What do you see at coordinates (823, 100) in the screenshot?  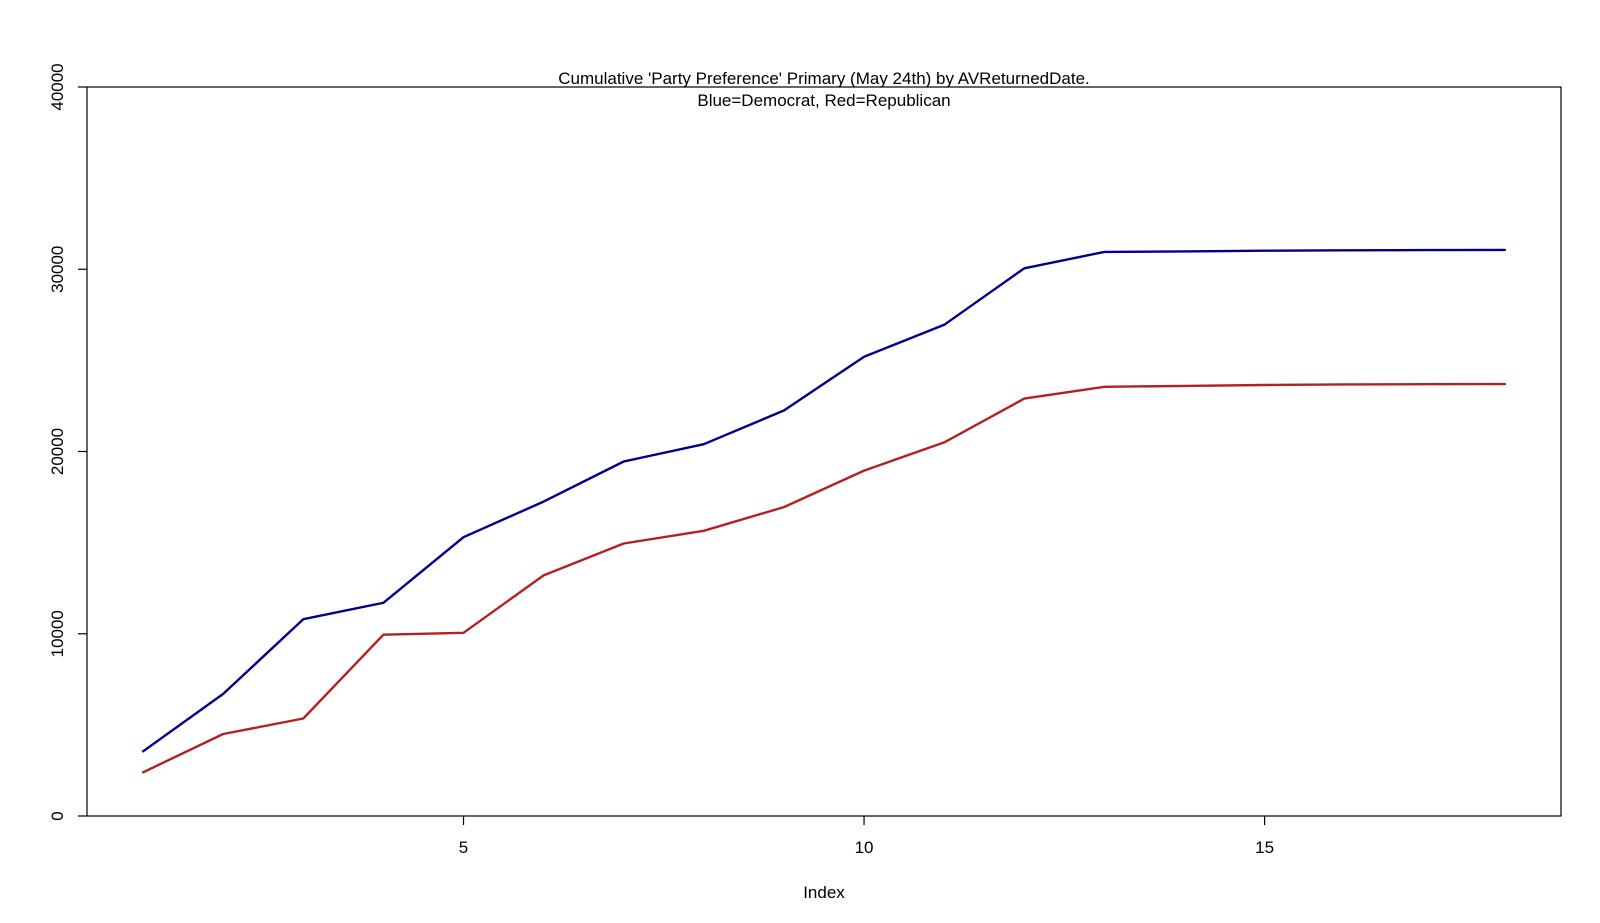 I see `chart-subtitle: Blue=Democrat, Red=Republican` at bounding box center [823, 100].